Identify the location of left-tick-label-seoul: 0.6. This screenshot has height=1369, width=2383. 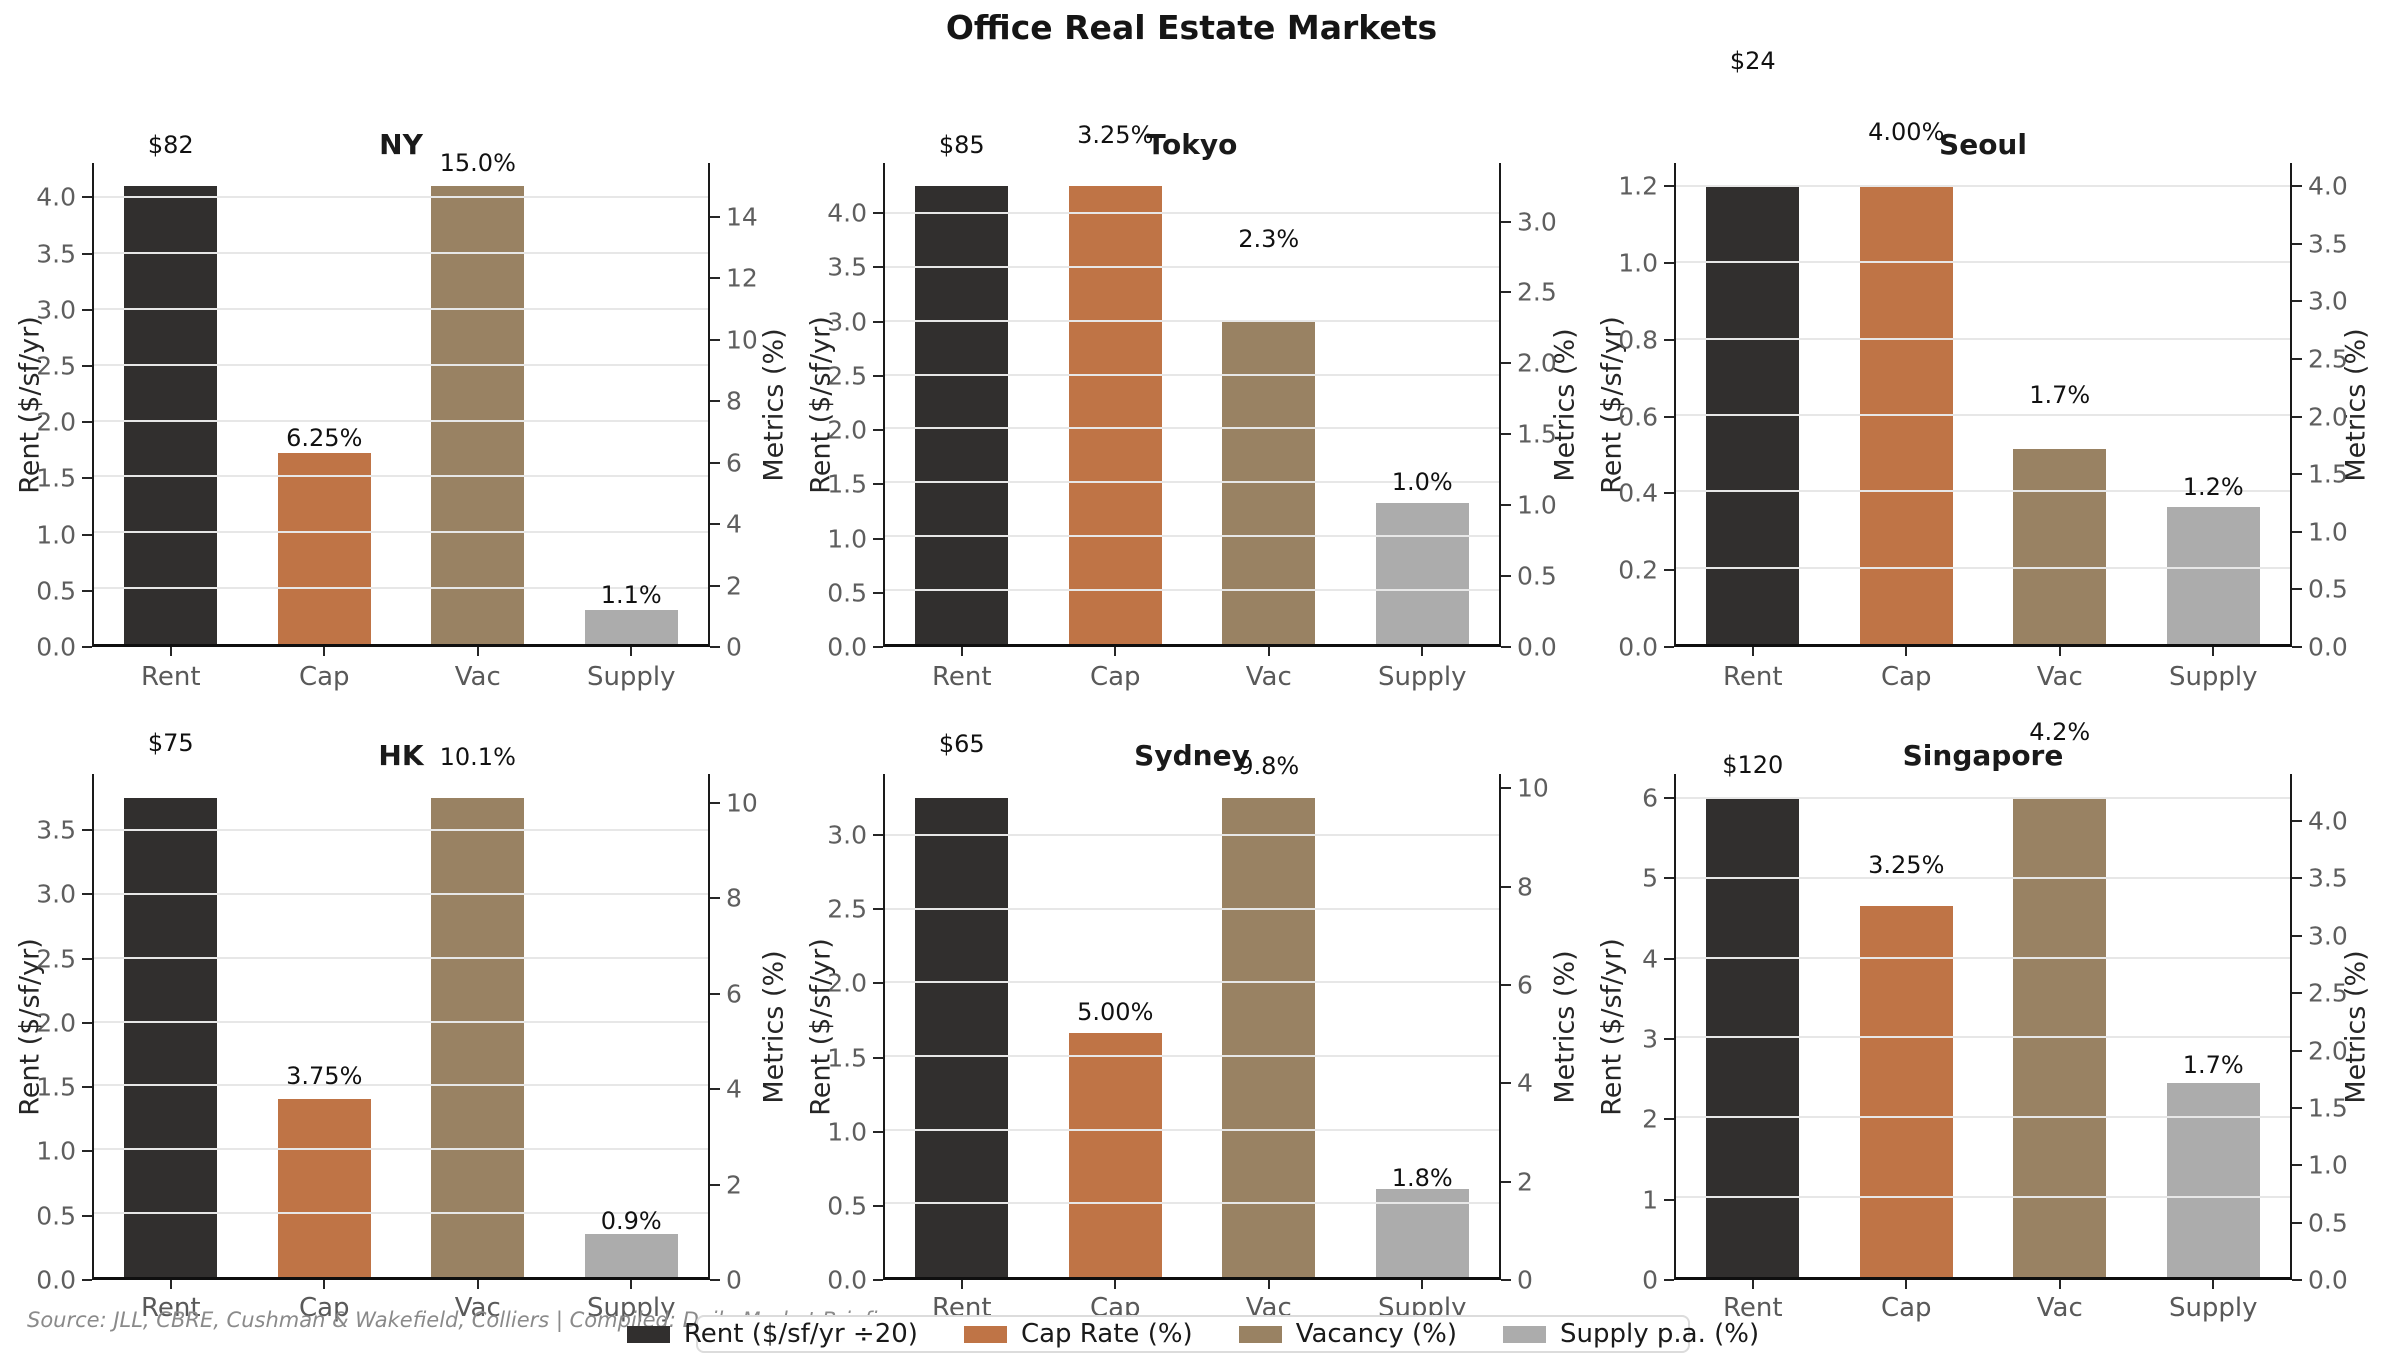
(1638, 417).